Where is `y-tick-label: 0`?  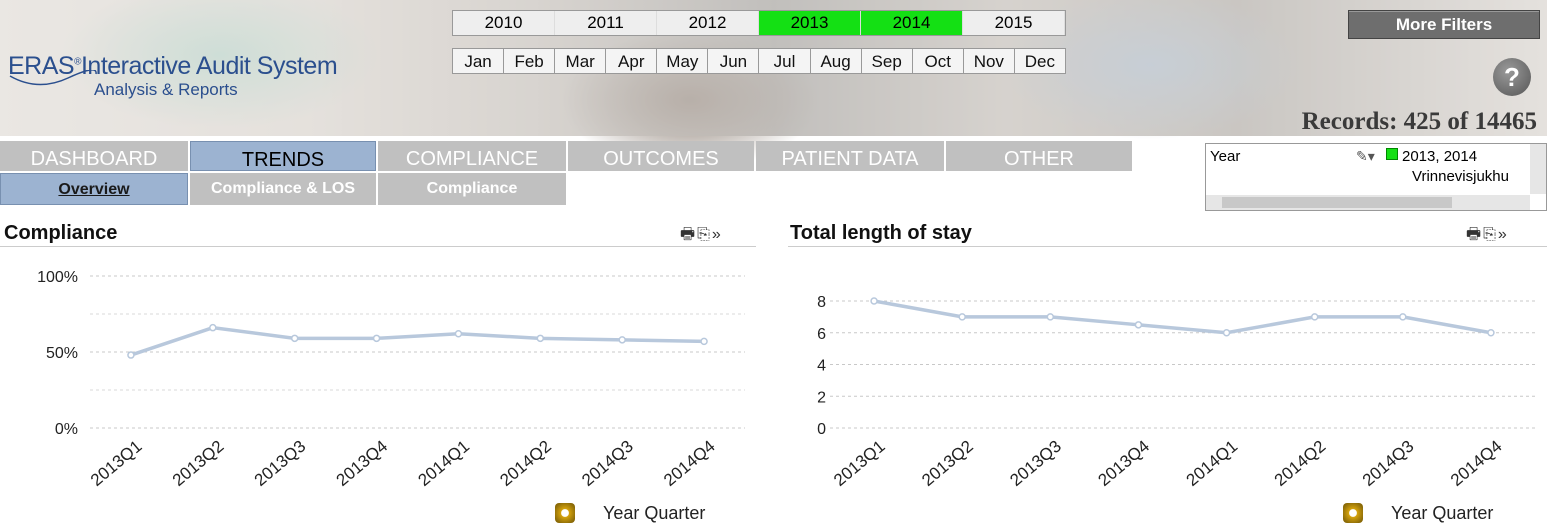 y-tick-label: 0 is located at coordinates (821, 429).